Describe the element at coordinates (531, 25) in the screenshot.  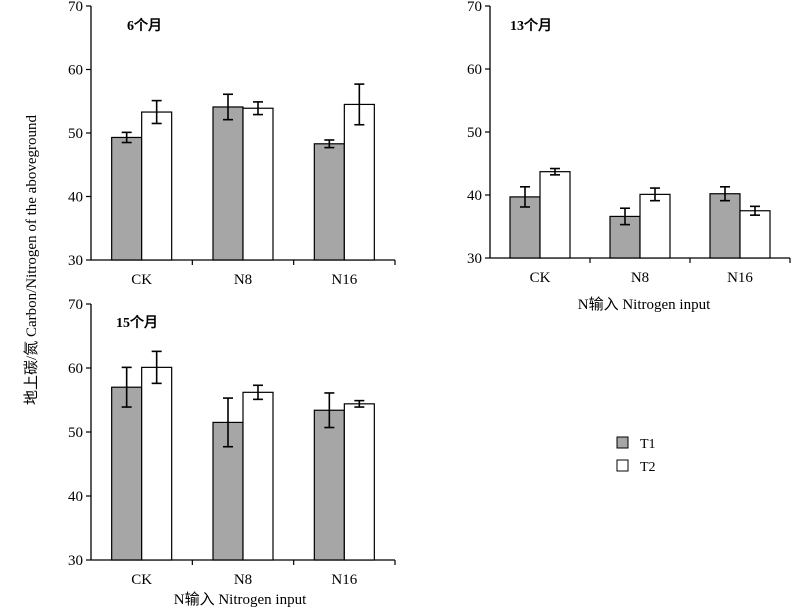
I see `panel-title: 13个月` at that location.